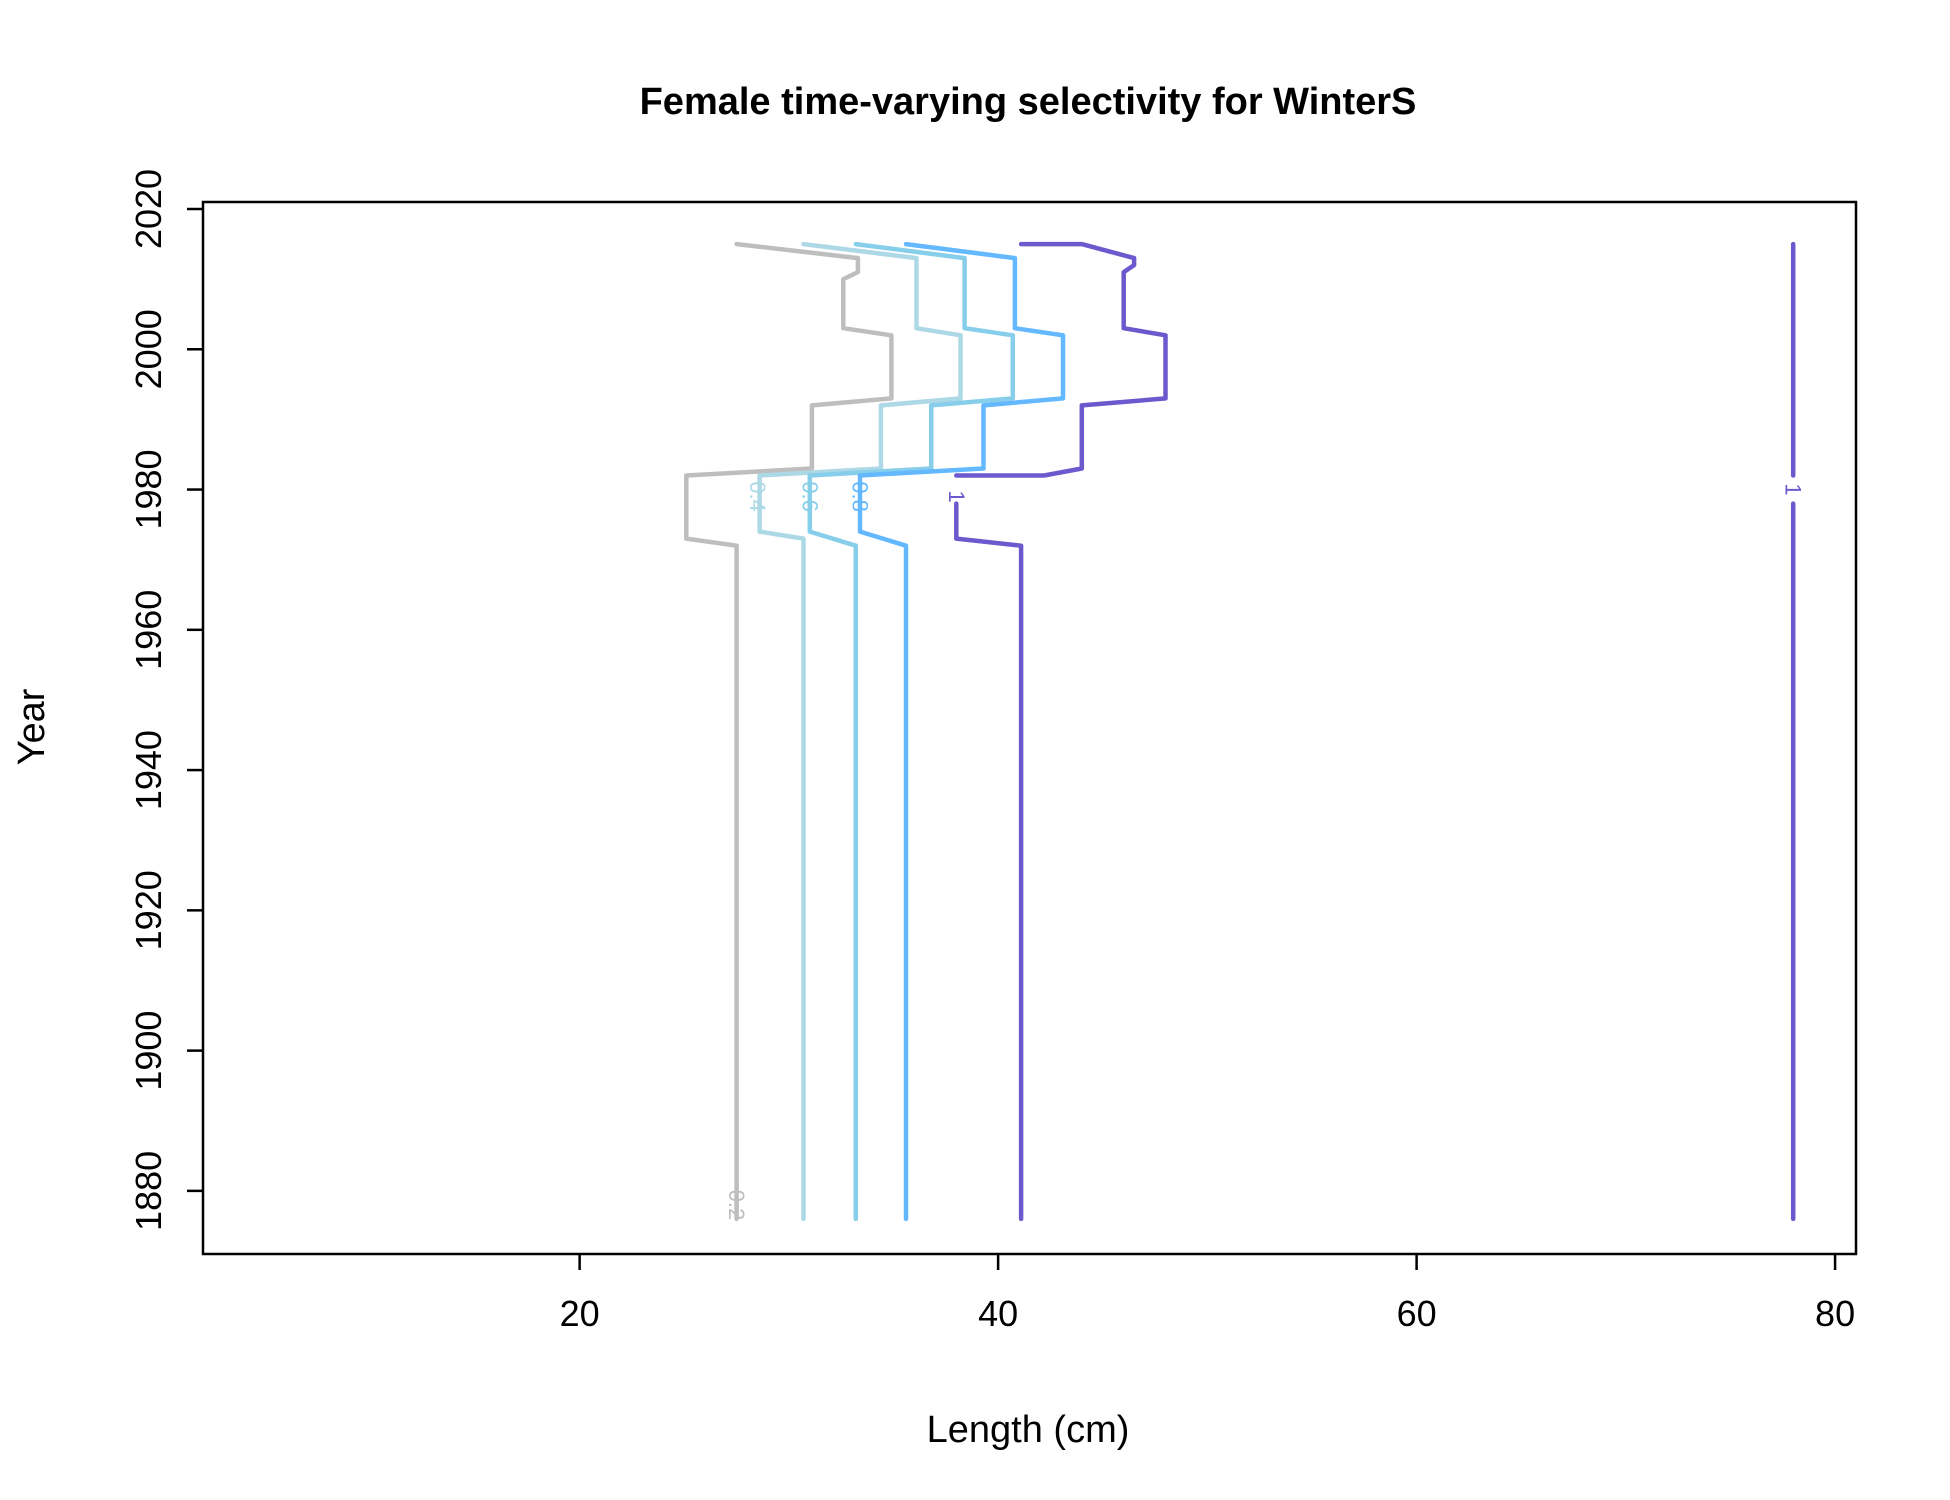  What do you see at coordinates (148, 910) in the screenshot?
I see `y-tick-label-1920: 1920` at bounding box center [148, 910].